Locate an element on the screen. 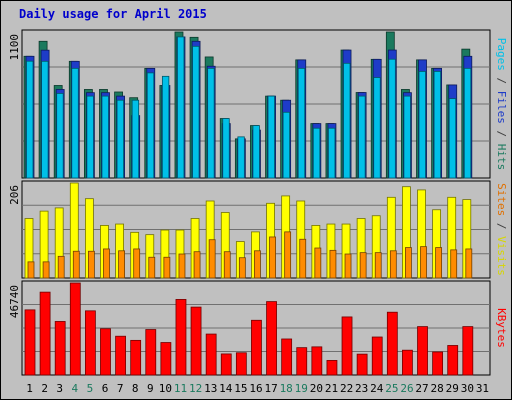 The image size is (512, 400). x-tick-label: 14 is located at coordinates (226, 388).